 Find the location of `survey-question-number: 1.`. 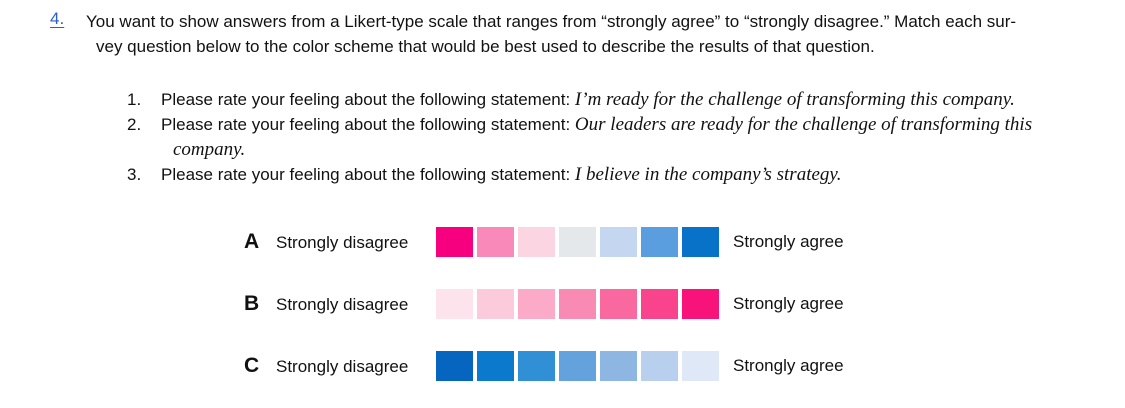

survey-question-number: 1. is located at coordinates (134, 99).